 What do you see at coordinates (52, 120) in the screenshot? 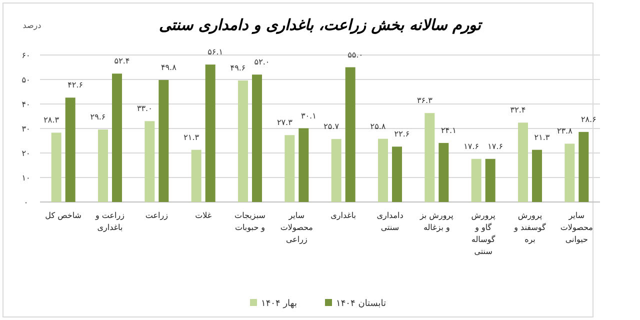
I see `data-label: ۲۸.۳` at bounding box center [52, 120].